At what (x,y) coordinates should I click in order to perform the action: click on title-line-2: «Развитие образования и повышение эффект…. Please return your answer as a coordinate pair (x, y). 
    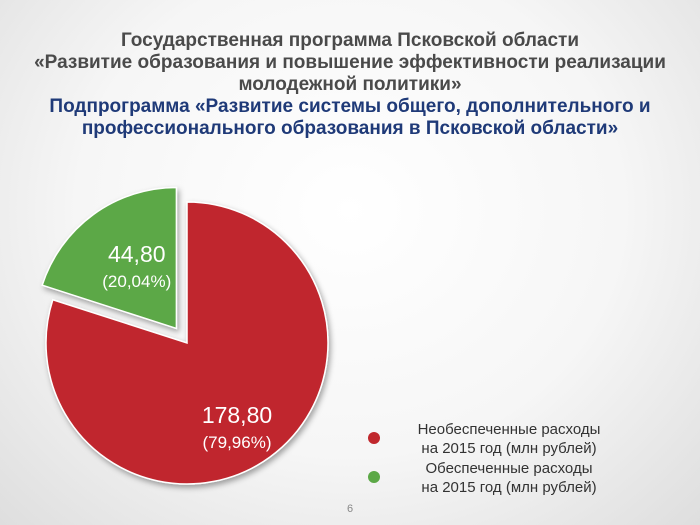
    Looking at the image, I should click on (350, 62).